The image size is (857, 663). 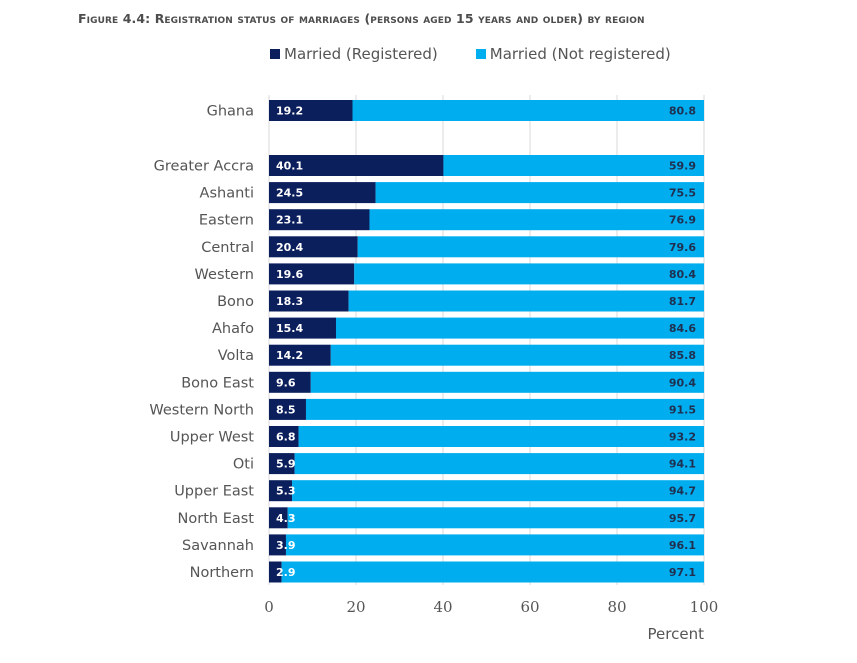 What do you see at coordinates (682, 328) in the screenshot?
I see `value-label-not-registered: 84.6` at bounding box center [682, 328].